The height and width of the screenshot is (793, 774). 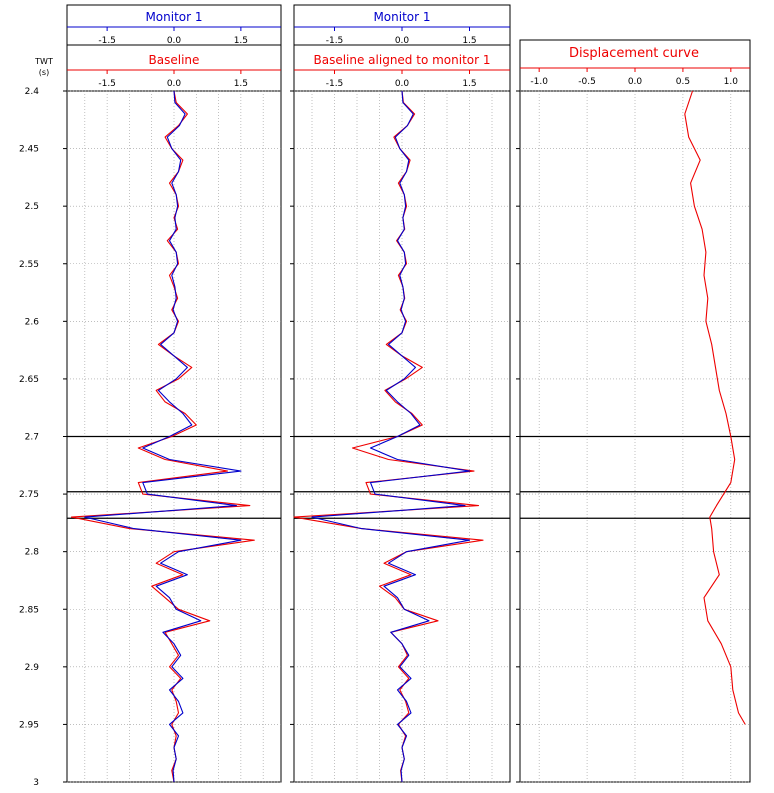 What do you see at coordinates (683, 82) in the screenshot?
I see `displacement-baseline-tick-label: 0.5` at bounding box center [683, 82].